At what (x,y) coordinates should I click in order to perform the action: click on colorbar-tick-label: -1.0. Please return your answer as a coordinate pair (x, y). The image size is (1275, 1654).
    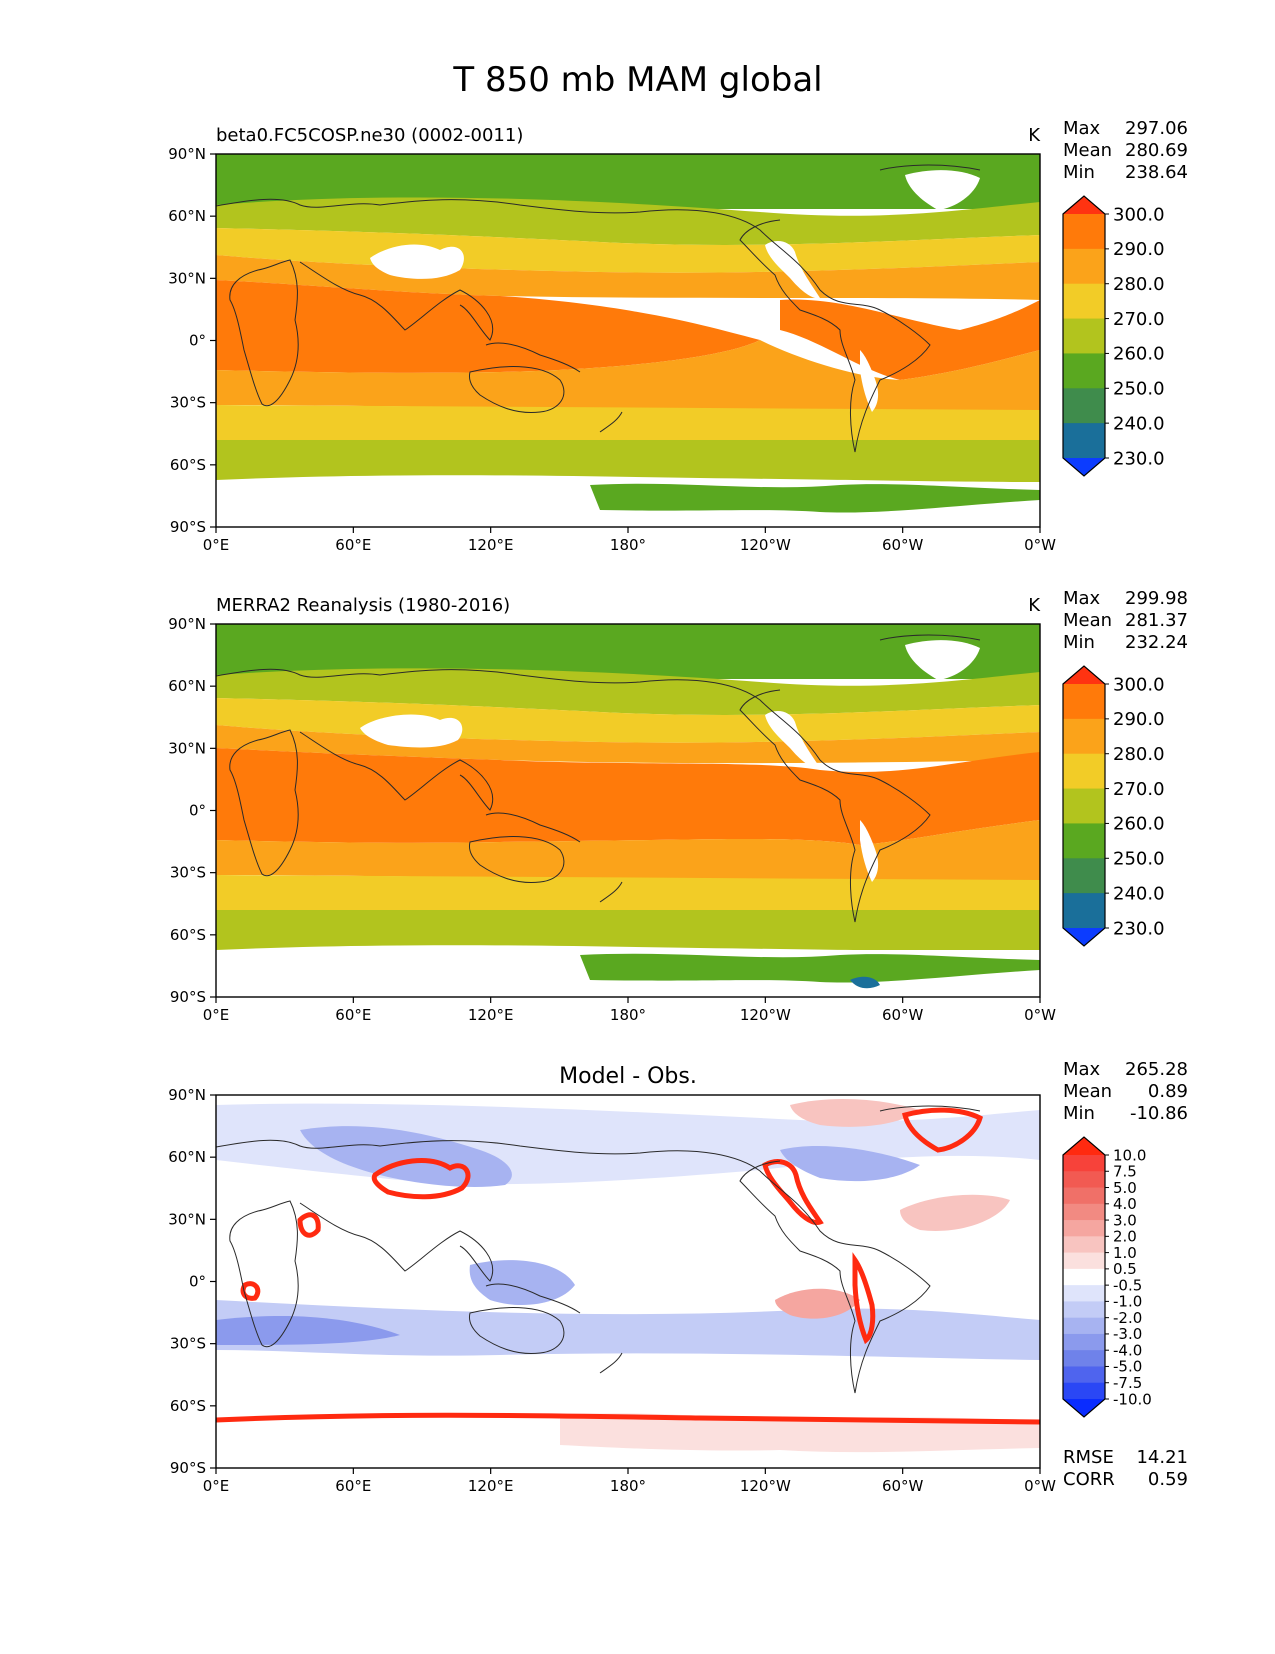
    Looking at the image, I should click on (1127, 1302).